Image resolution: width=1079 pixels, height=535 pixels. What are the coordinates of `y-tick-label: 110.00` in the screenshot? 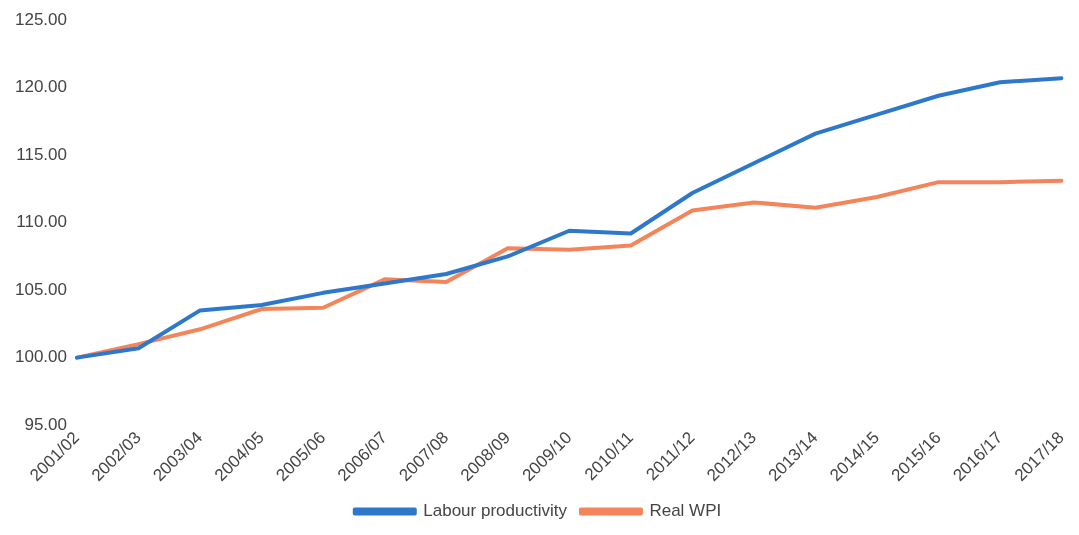 It's located at (41, 222).